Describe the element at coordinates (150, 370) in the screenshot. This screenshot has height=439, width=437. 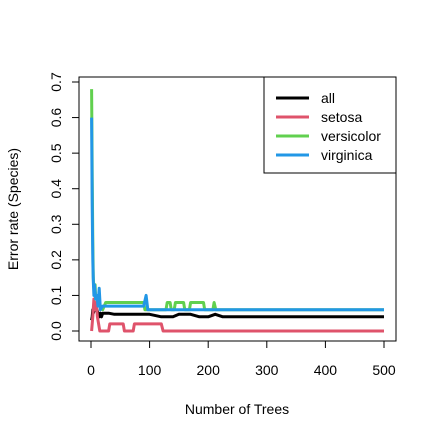
I see `x-tick-label: 100` at that location.